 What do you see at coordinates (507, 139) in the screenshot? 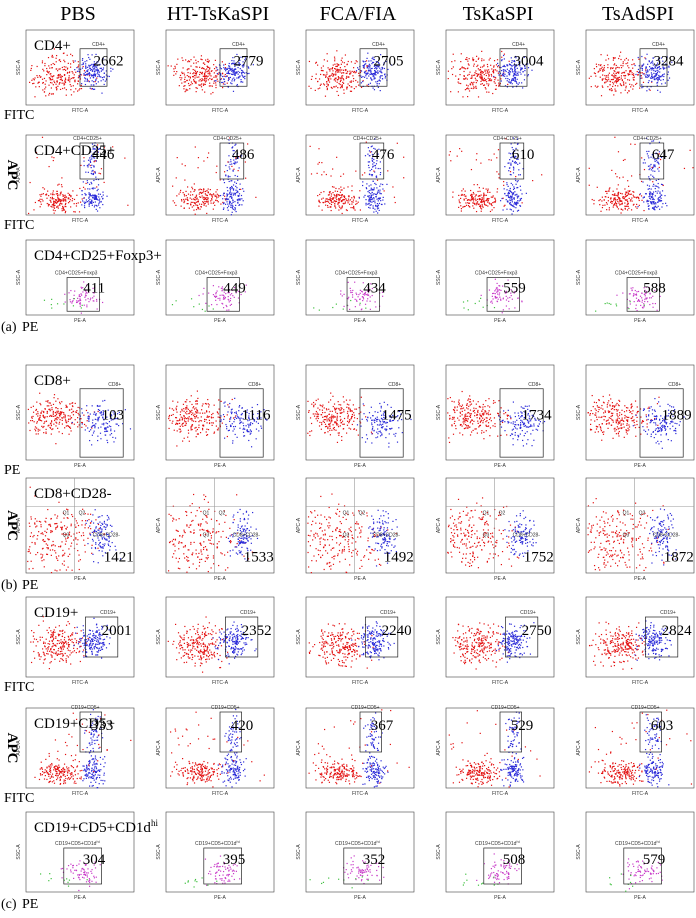
I see `gate-label-text: CD4+CD25+` at bounding box center [507, 139].